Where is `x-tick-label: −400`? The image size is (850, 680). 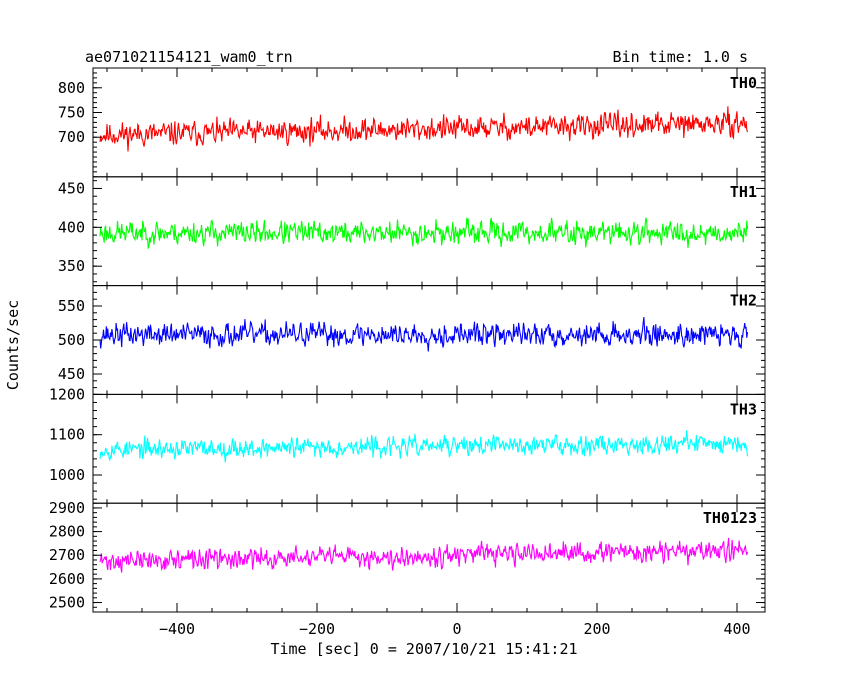
x-tick-label: −400 is located at coordinates (177, 629).